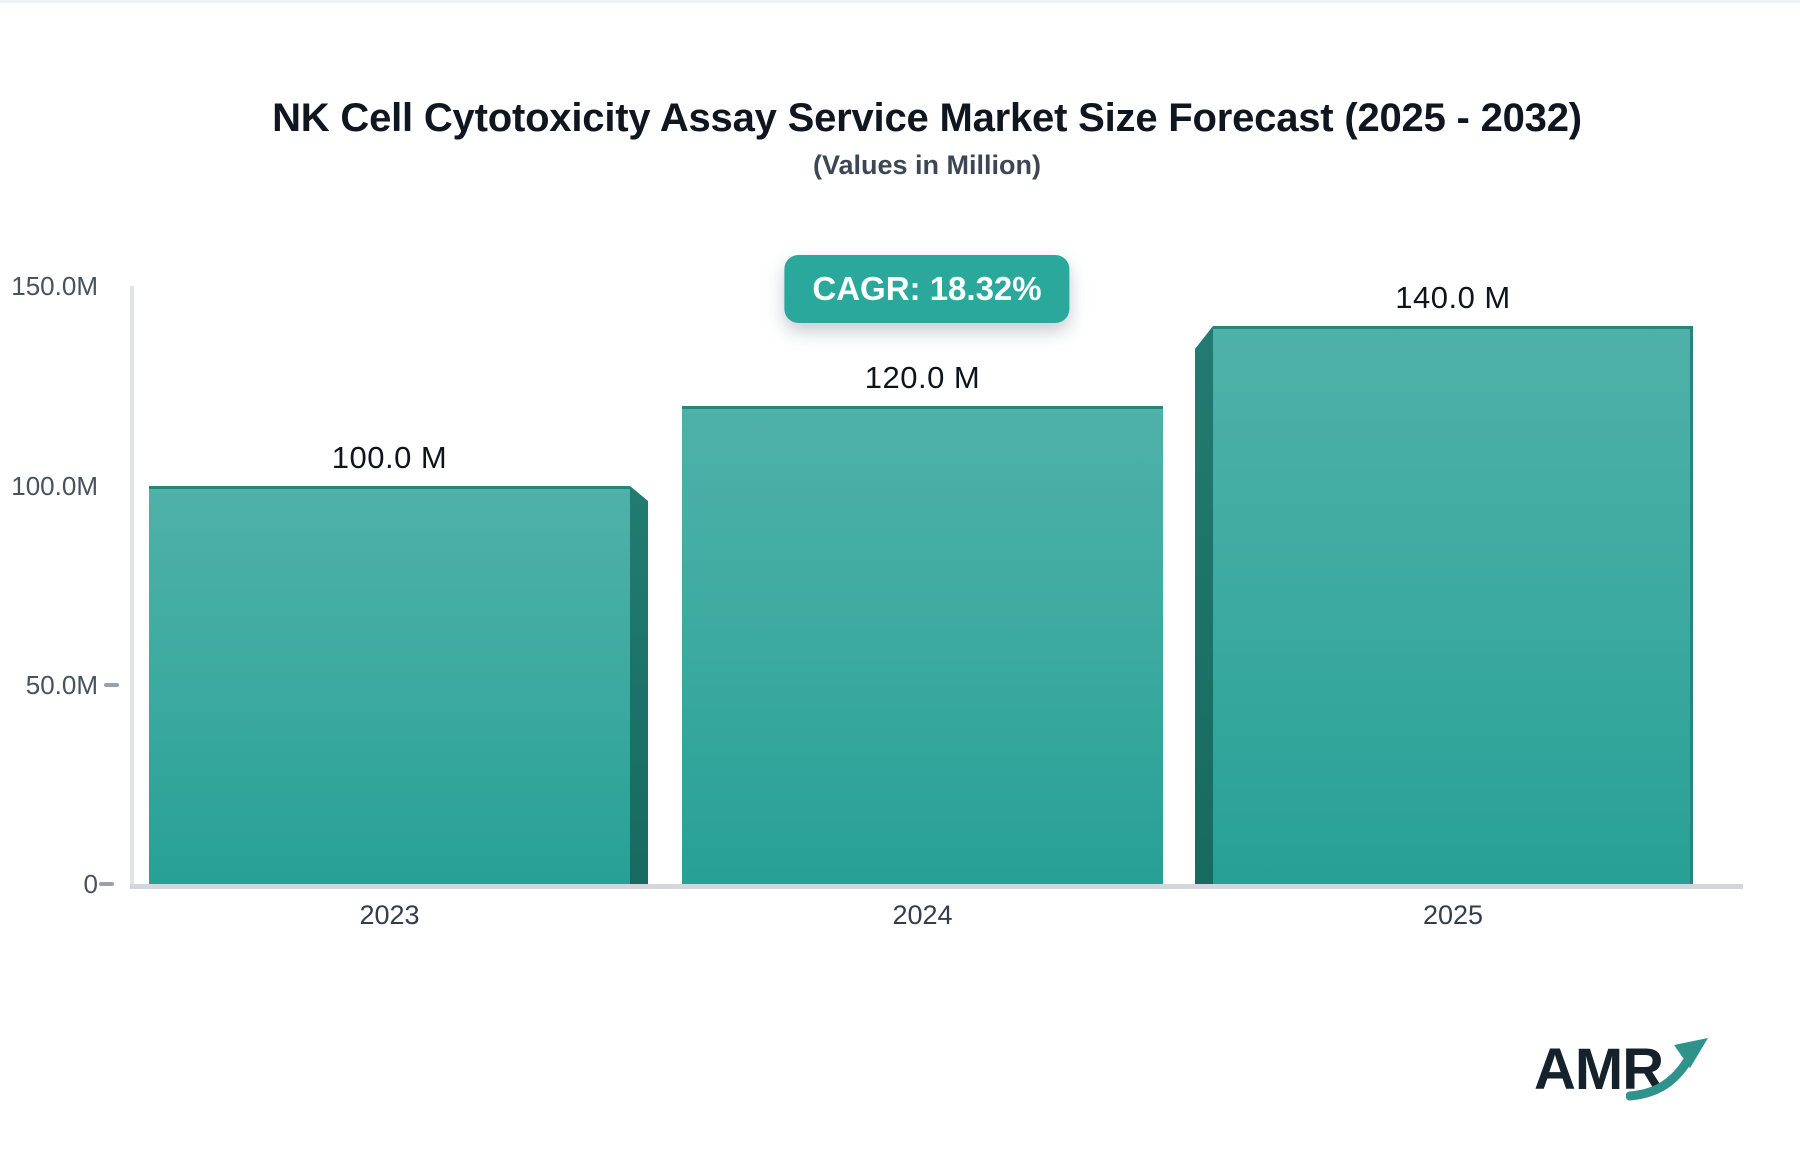  Describe the element at coordinates (1453, 297) in the screenshot. I see `bar-value-label: 140.0 M` at that location.